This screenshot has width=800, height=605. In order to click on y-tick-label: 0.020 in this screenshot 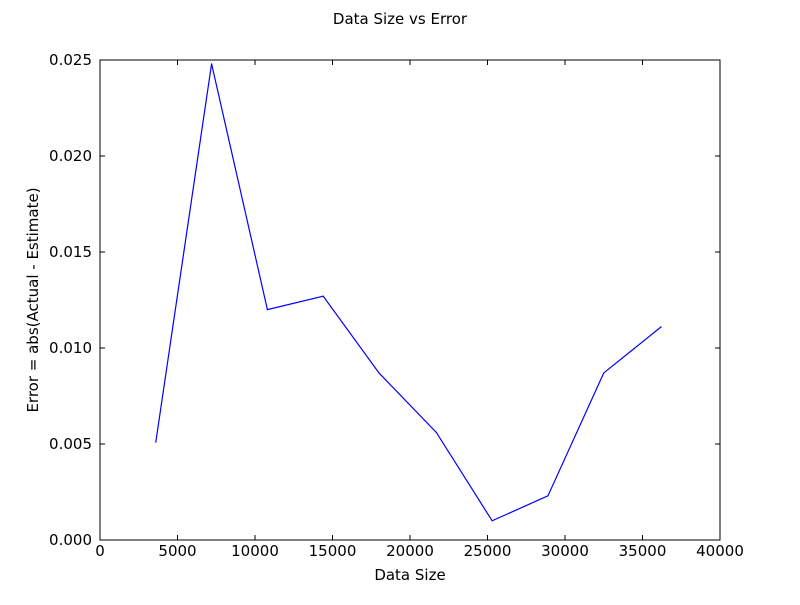, I will do `click(70, 156)`.